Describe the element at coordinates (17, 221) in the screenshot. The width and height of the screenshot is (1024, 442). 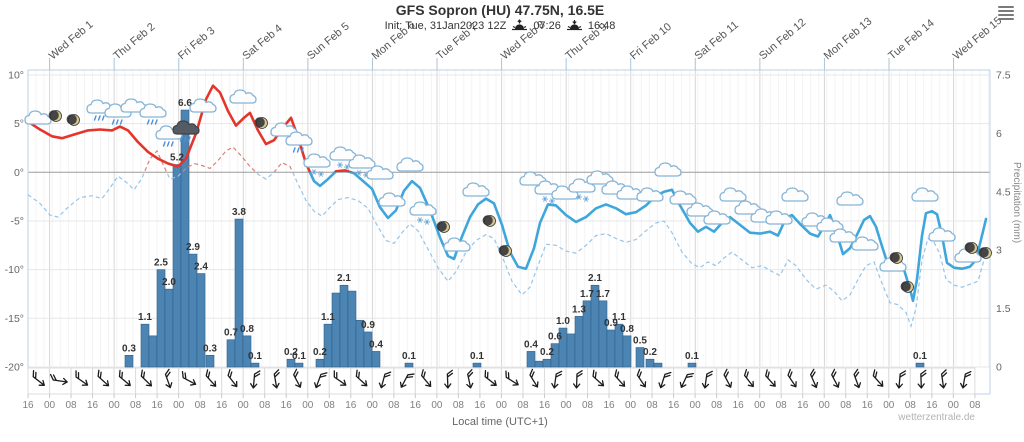
I see `temp-tick-label: -5°` at that location.